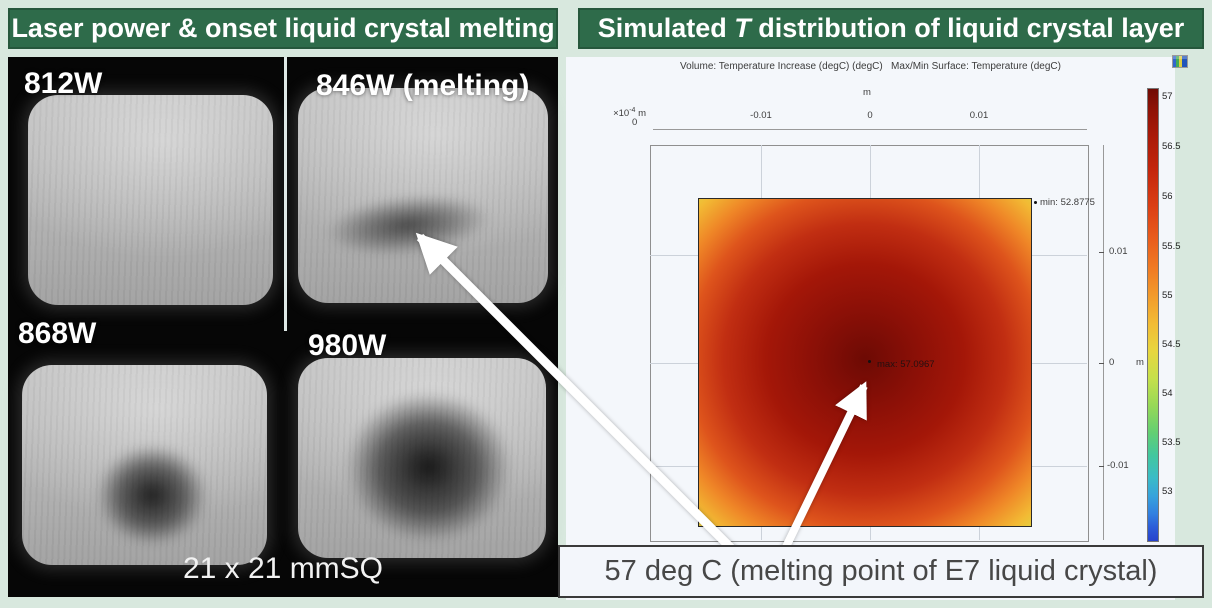 This screenshot has width=1212, height=608. What do you see at coordinates (1118, 251) in the screenshot?
I see `y-tick-0.01: 0.01` at bounding box center [1118, 251].